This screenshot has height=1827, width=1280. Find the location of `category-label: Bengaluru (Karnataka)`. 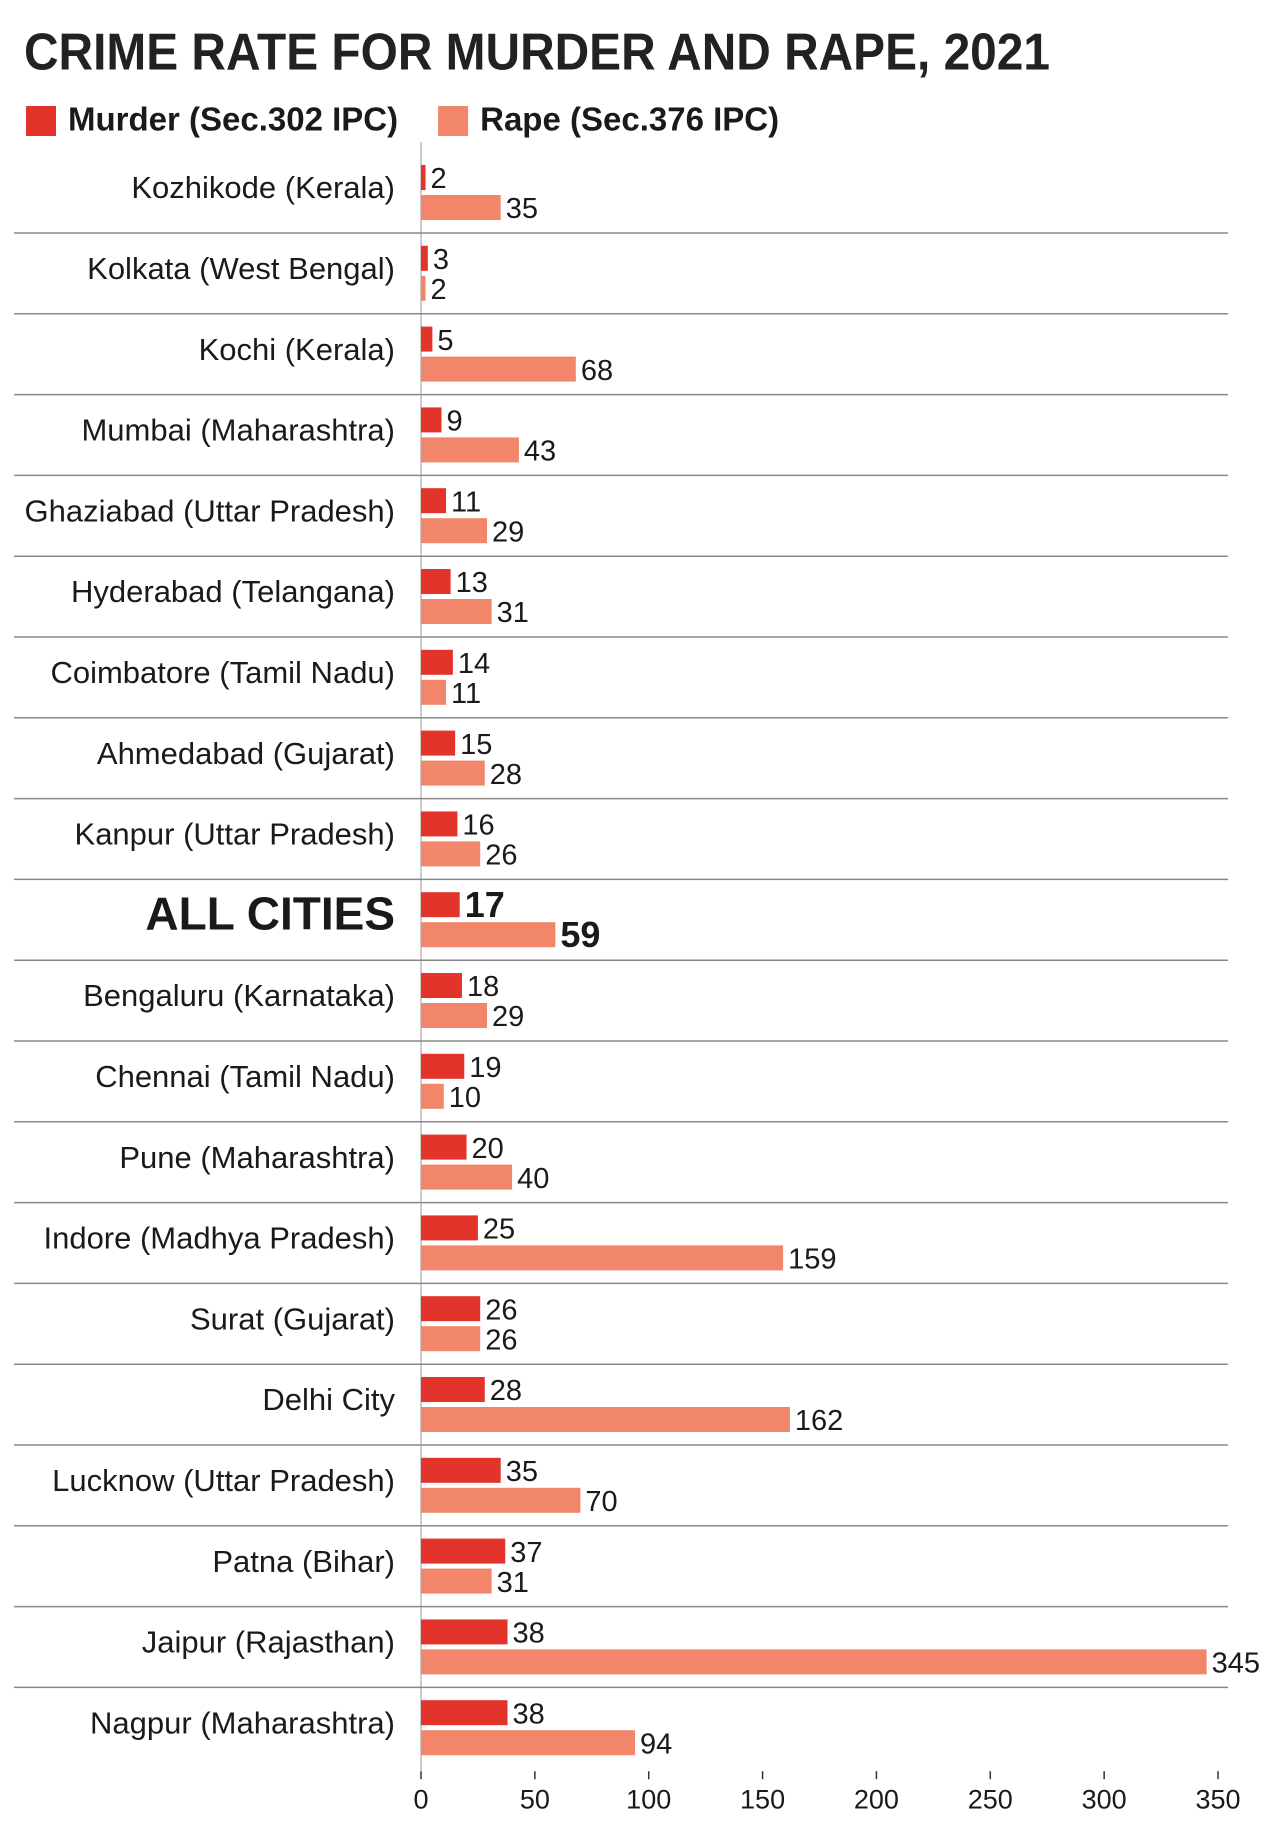

category-label: Bengaluru (Karnataka) is located at coordinates (239, 995).